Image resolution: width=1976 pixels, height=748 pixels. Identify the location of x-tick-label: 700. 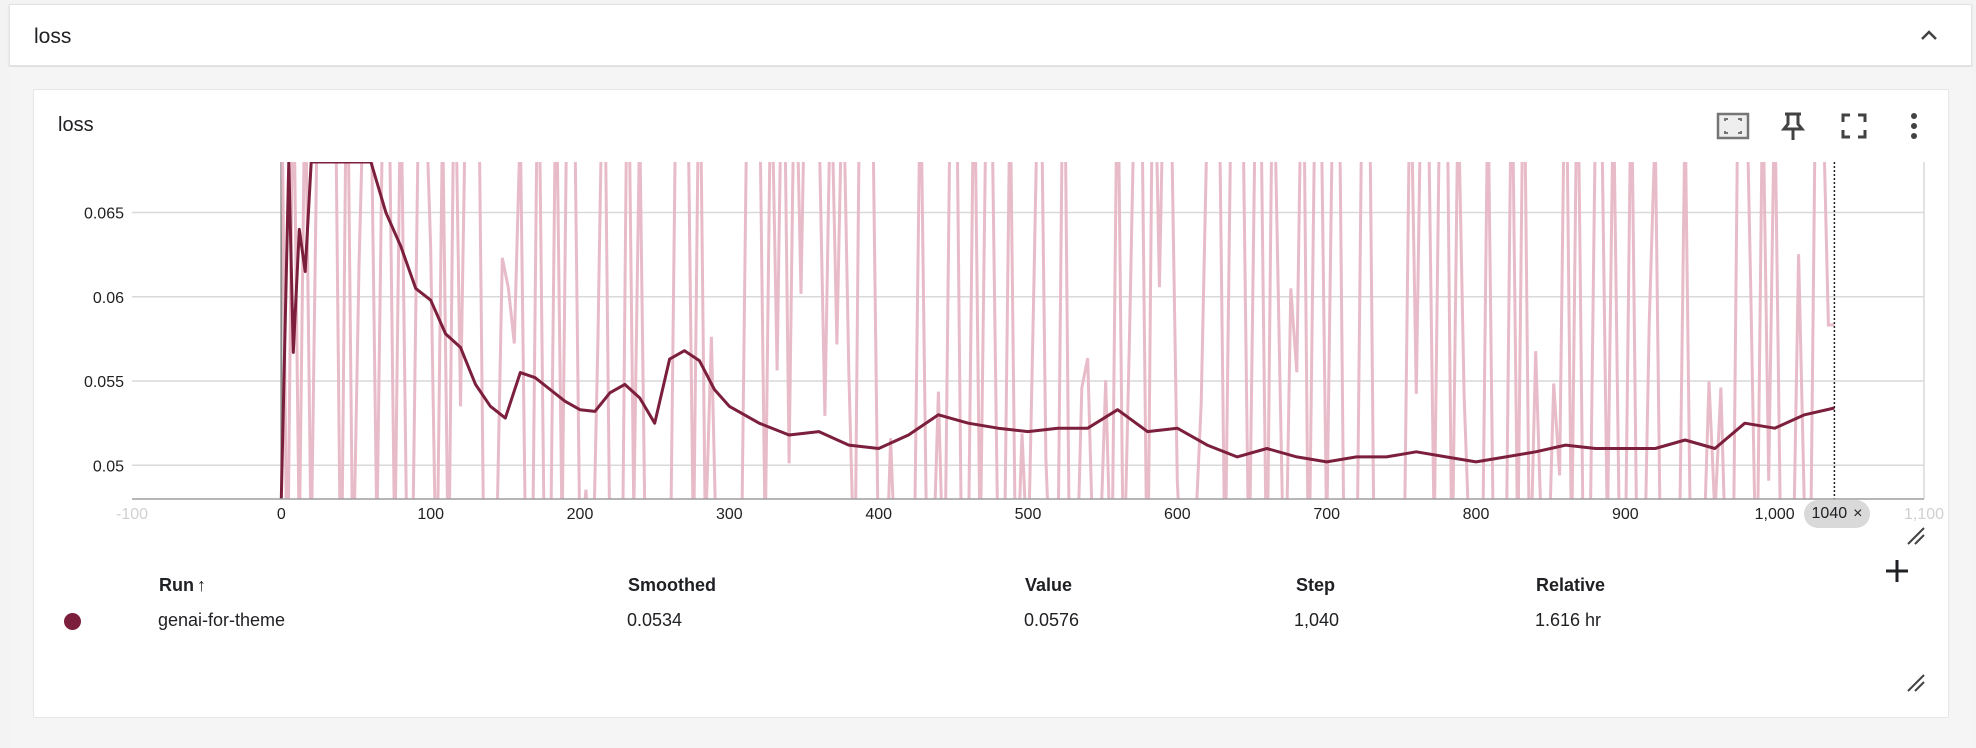
(1326, 514).